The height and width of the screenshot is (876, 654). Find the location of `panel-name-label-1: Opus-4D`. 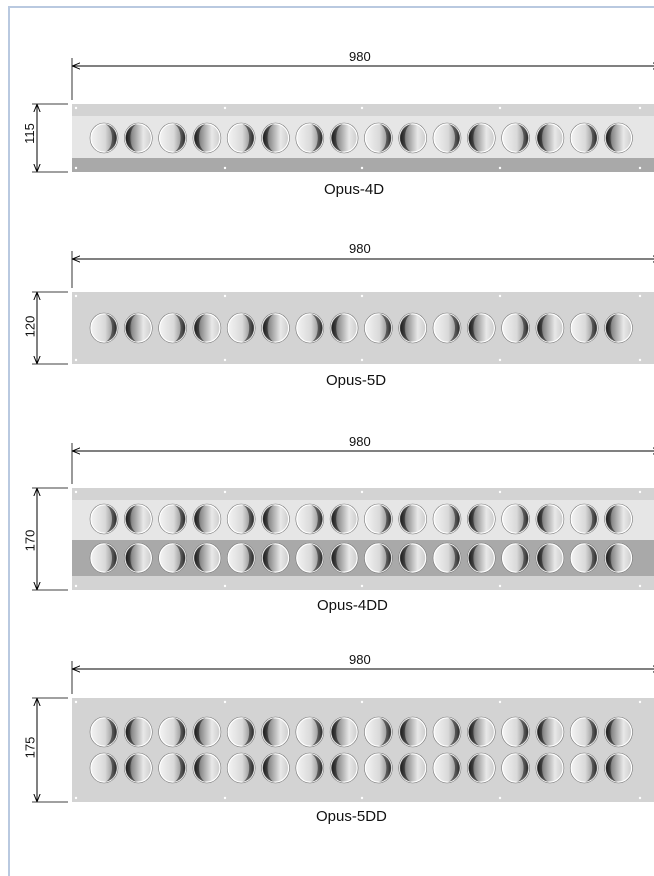

panel-name-label-1: Opus-4D is located at coordinates (354, 189).